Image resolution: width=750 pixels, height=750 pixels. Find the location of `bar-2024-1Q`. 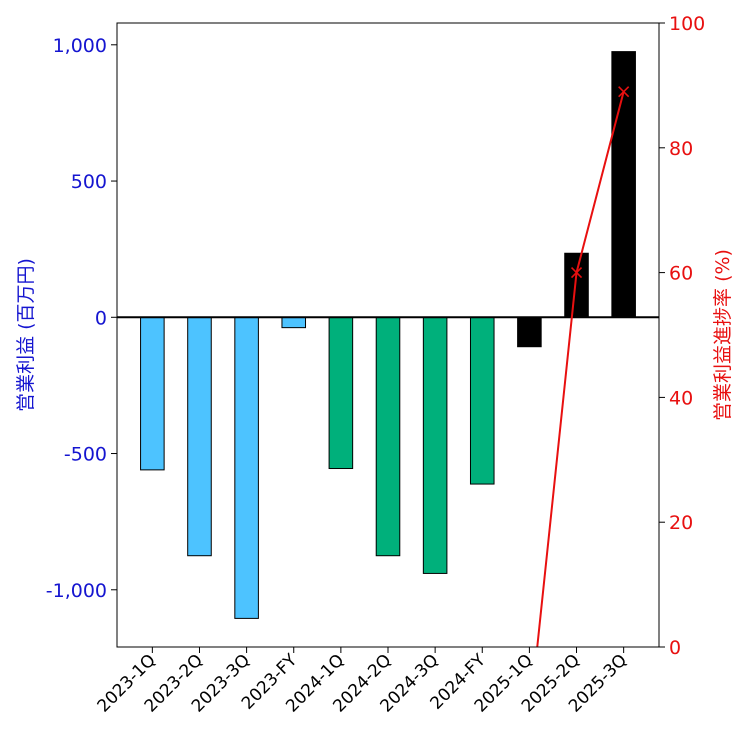

bar-2024-1Q is located at coordinates (341, 393).